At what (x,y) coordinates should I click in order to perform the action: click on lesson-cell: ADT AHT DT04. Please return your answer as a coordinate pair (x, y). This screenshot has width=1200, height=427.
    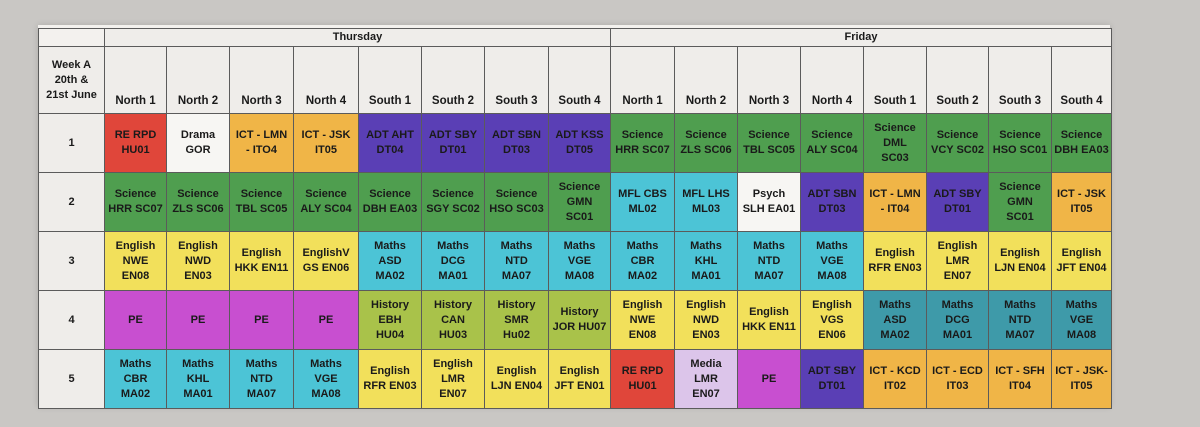
    Looking at the image, I should click on (390, 143).